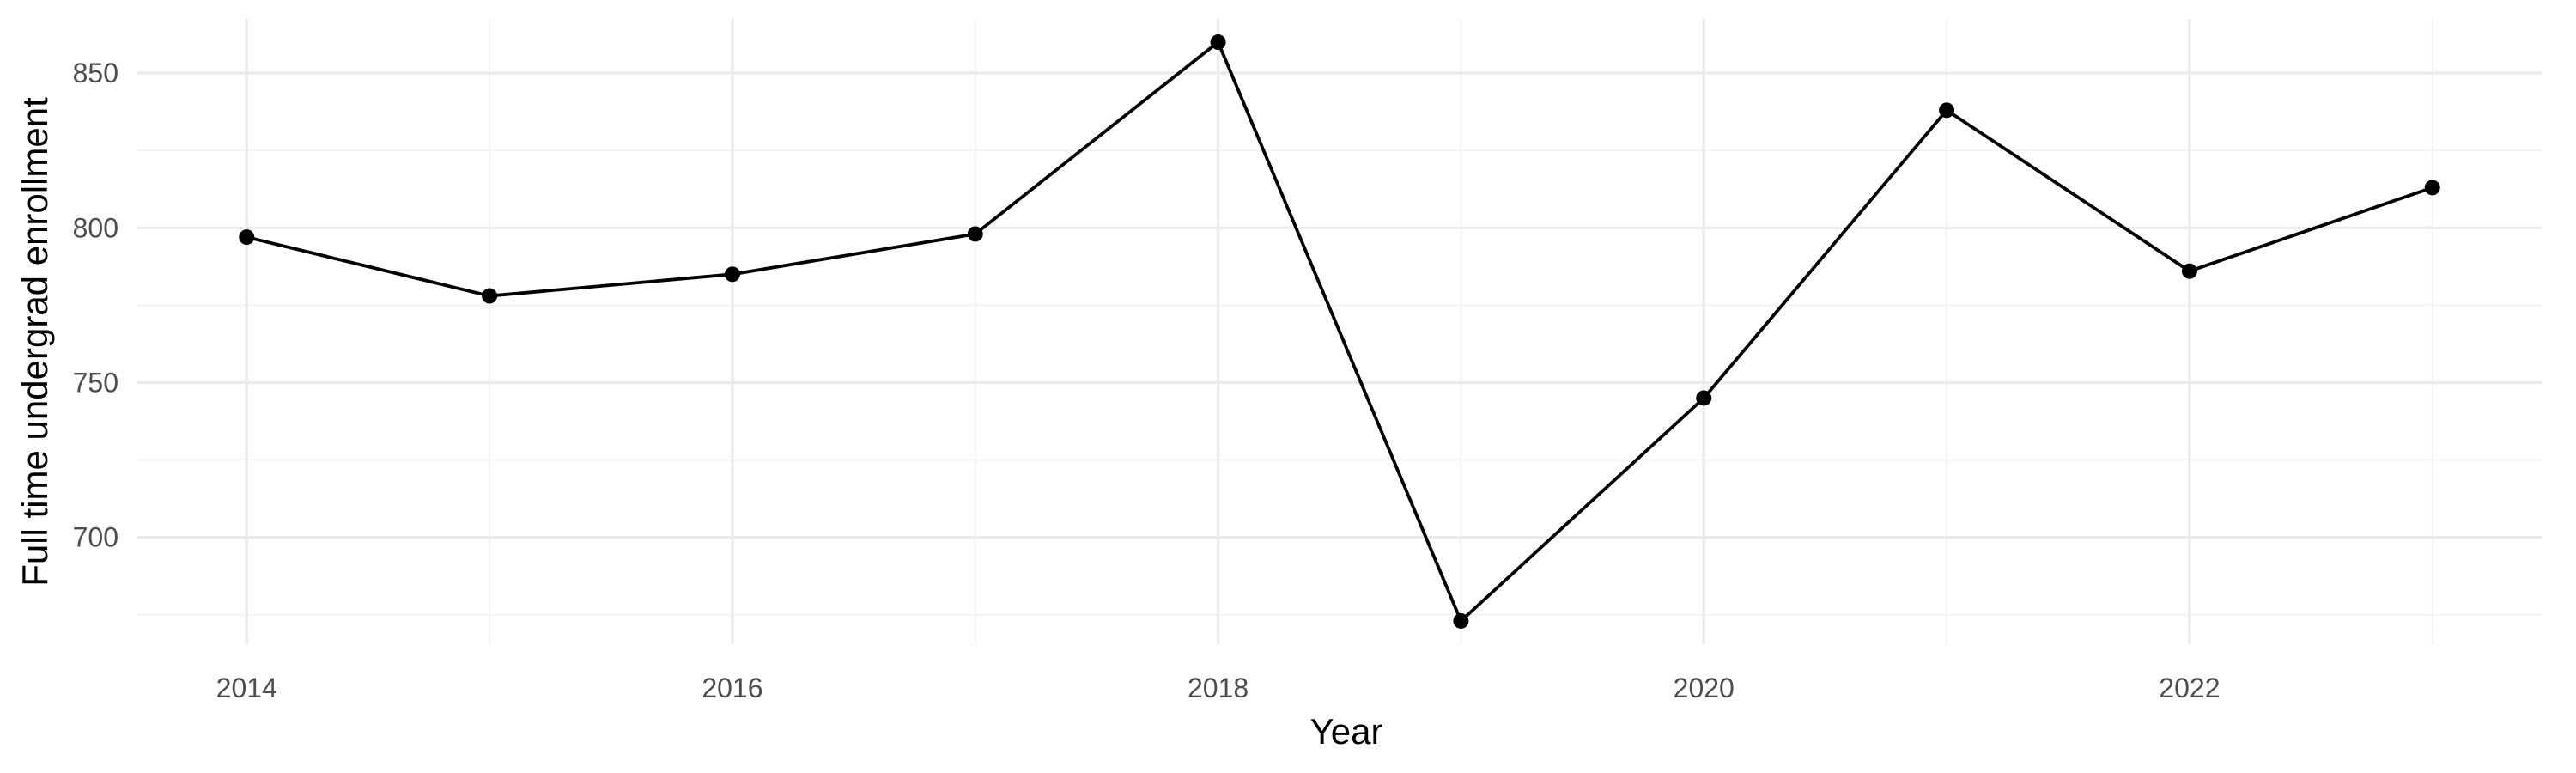 The width and height of the screenshot is (2576, 773). Describe the element at coordinates (96, 382) in the screenshot. I see `y-tick-label: 750` at that location.